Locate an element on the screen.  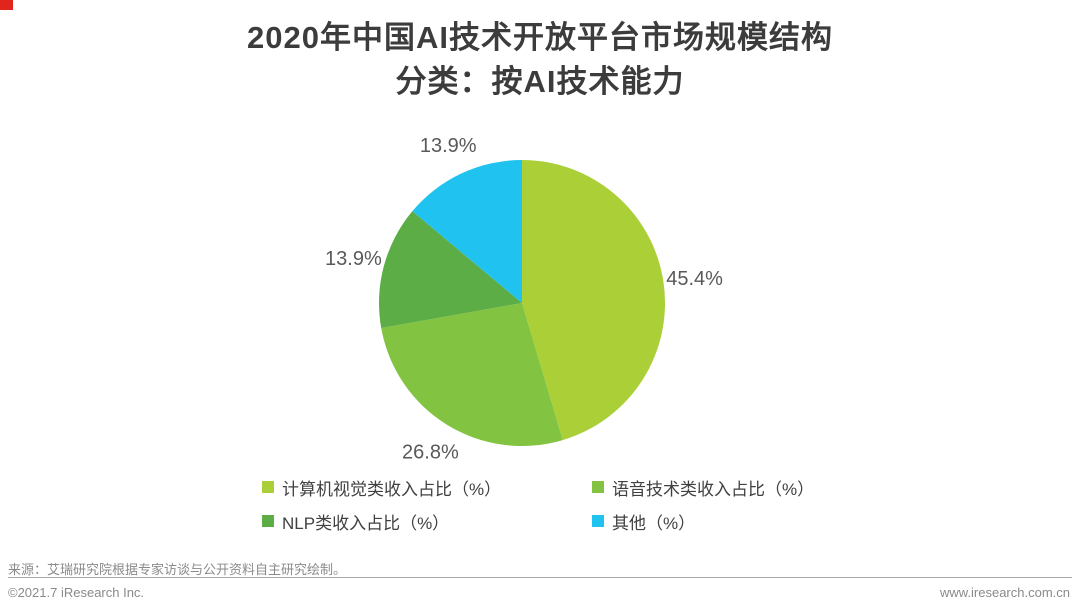
source-note: 来源：艾瑞研究院根据专家访谈与公开资料自主研究绘制。 is located at coordinates (177, 569).